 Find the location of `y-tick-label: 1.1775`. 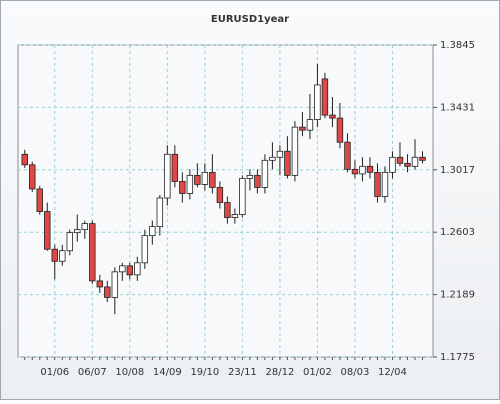

y-tick-label: 1.1775 is located at coordinates (457, 357).